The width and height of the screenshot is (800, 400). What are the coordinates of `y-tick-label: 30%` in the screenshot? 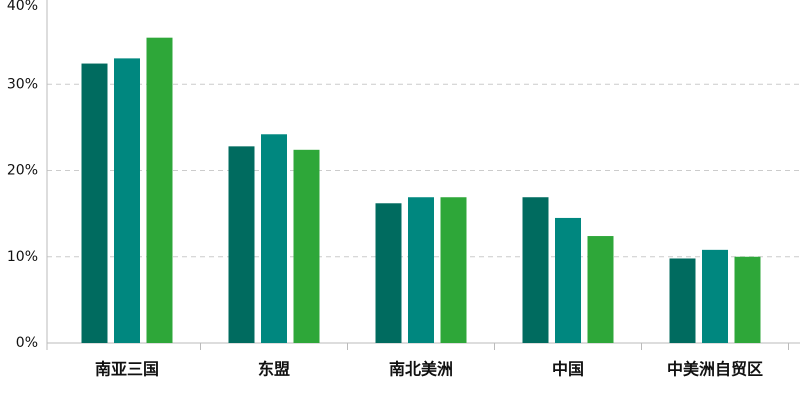 It's located at (22, 84).